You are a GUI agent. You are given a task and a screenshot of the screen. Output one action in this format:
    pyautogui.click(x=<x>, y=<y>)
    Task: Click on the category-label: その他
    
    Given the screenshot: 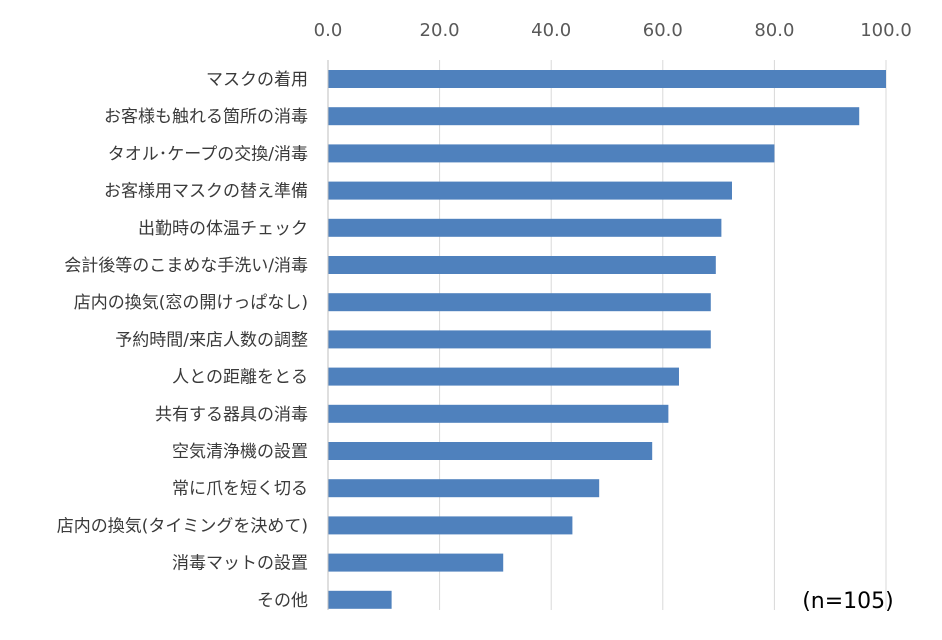 What is the action you would take?
    pyautogui.click(x=282, y=601)
    